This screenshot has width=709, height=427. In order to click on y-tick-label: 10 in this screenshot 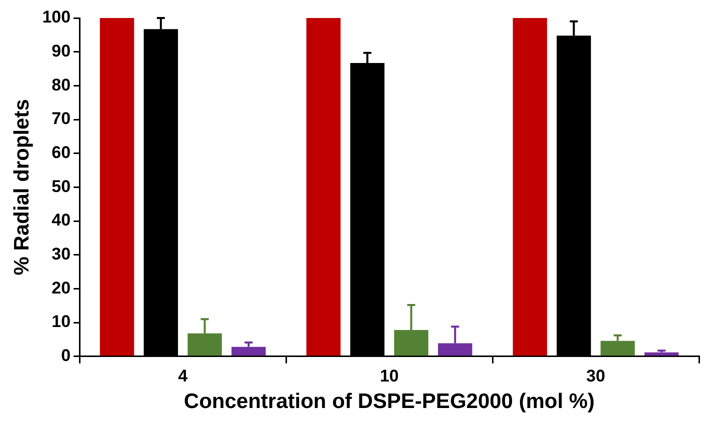, I will do `click(61, 322)`.